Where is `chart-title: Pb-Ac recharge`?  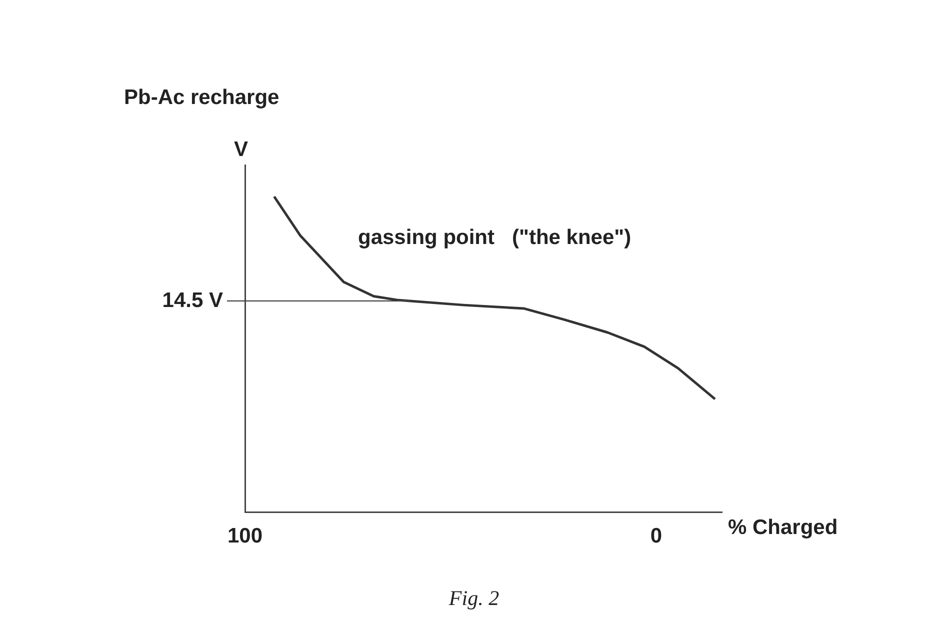
chart-title: Pb-Ac recharge is located at coordinates (202, 98).